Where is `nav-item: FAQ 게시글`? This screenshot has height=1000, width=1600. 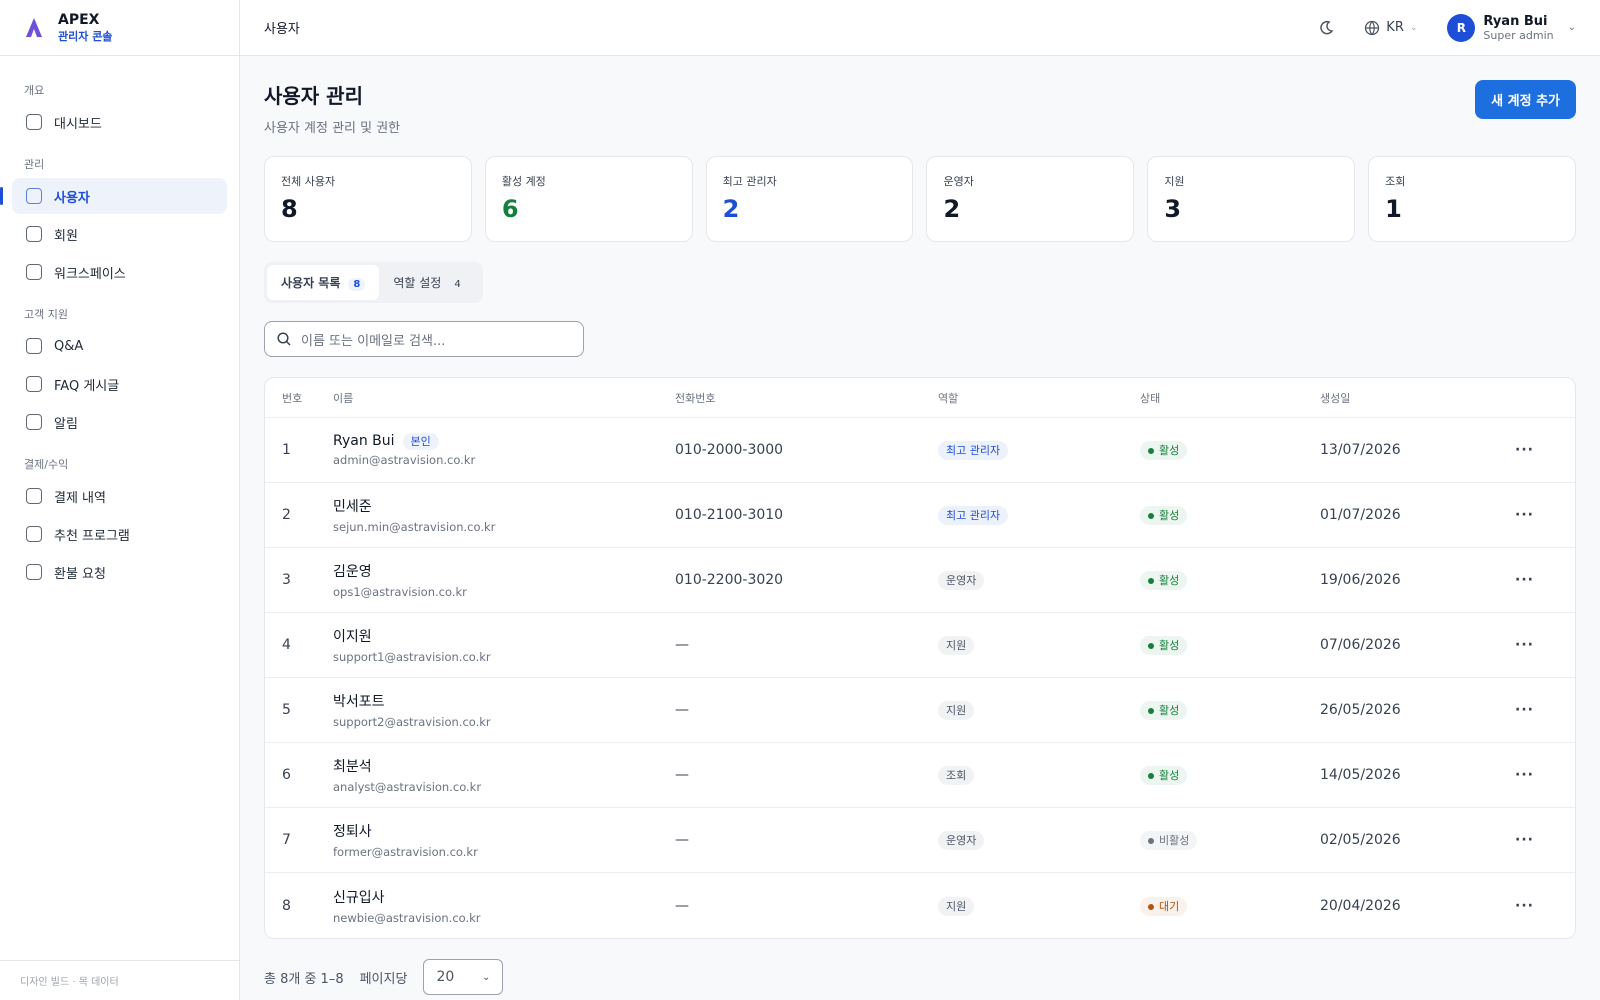 nav-item: FAQ 게시글 is located at coordinates (119, 384).